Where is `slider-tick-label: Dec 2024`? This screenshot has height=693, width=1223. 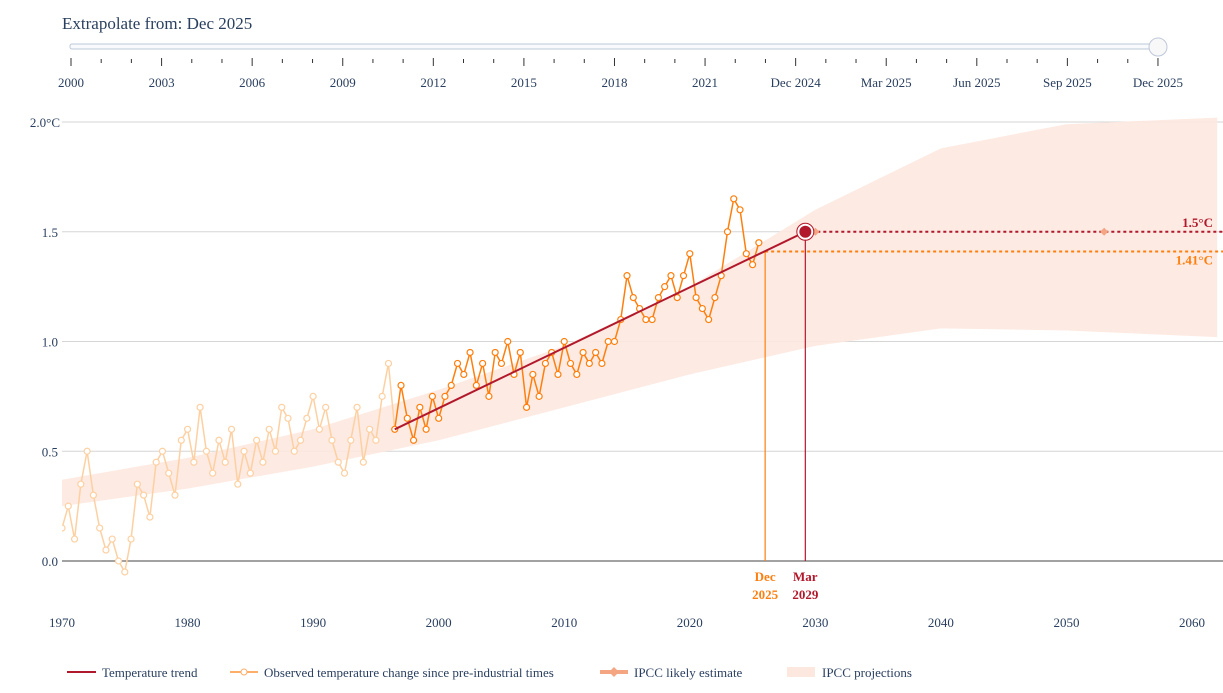 slider-tick-label: Dec 2024 is located at coordinates (796, 82).